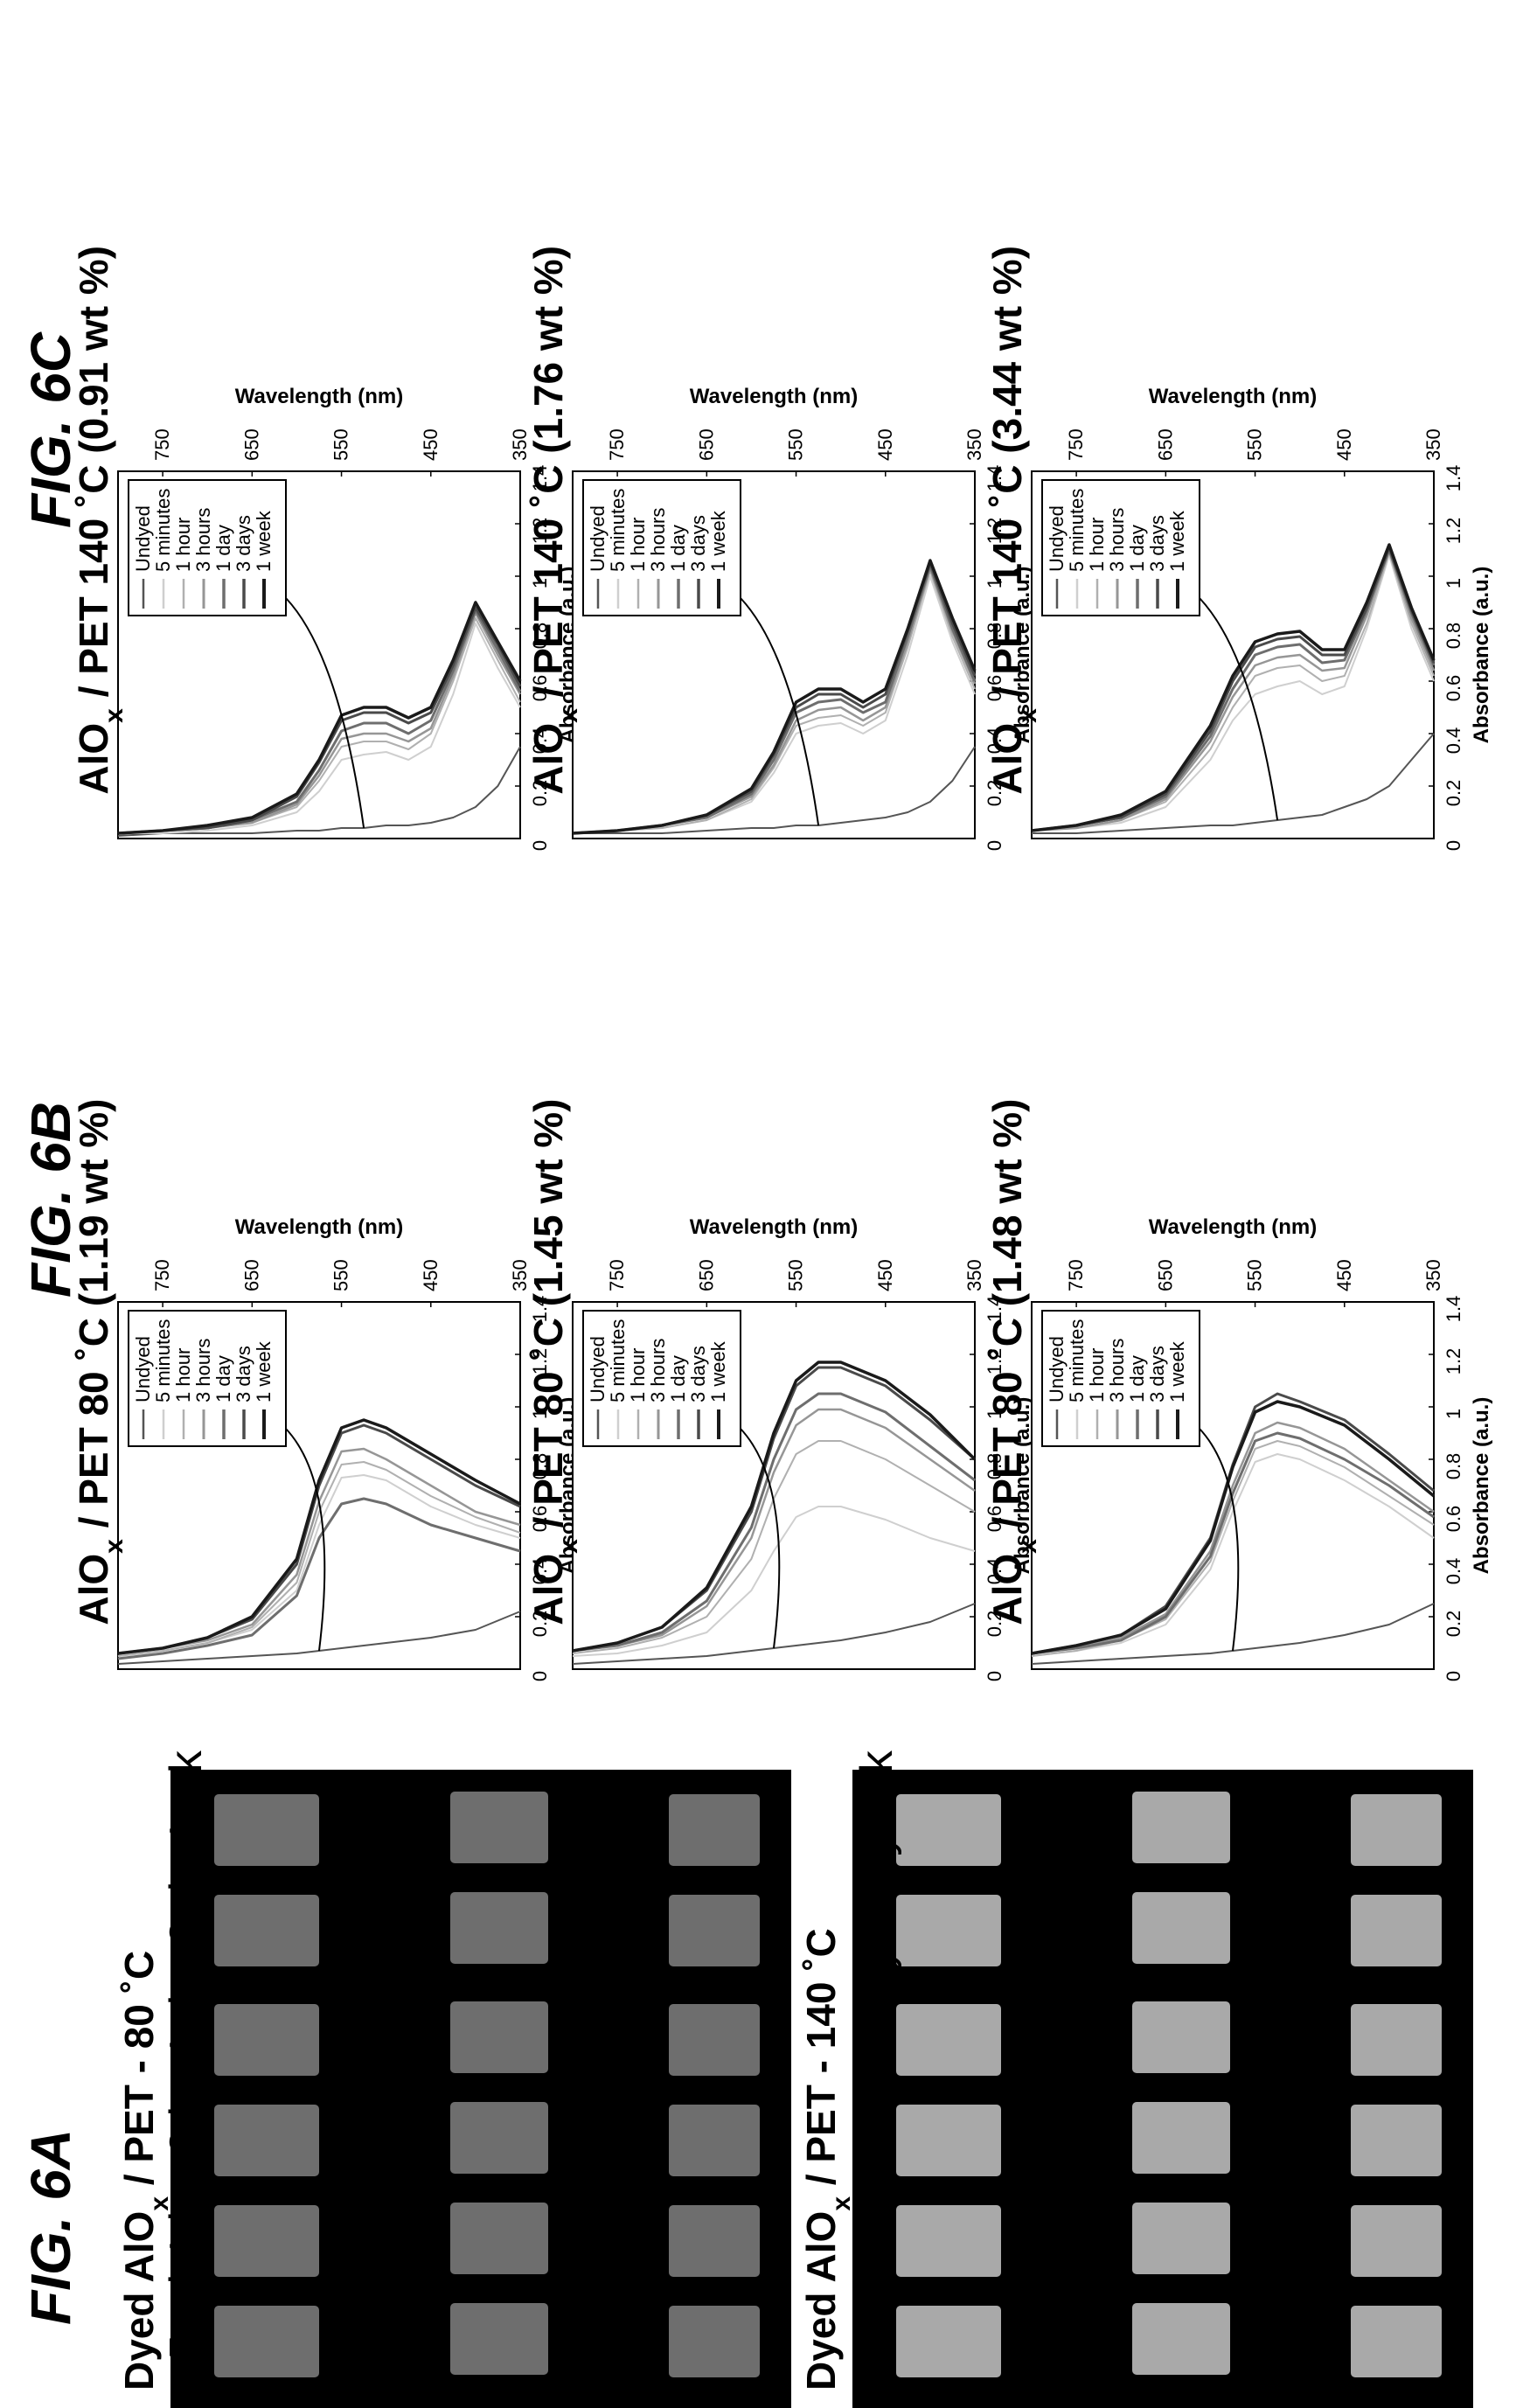 Image resolution: width=1537 pixels, height=2408 pixels. I want to click on photo-row-label: 1 day, so click(877, 2002).